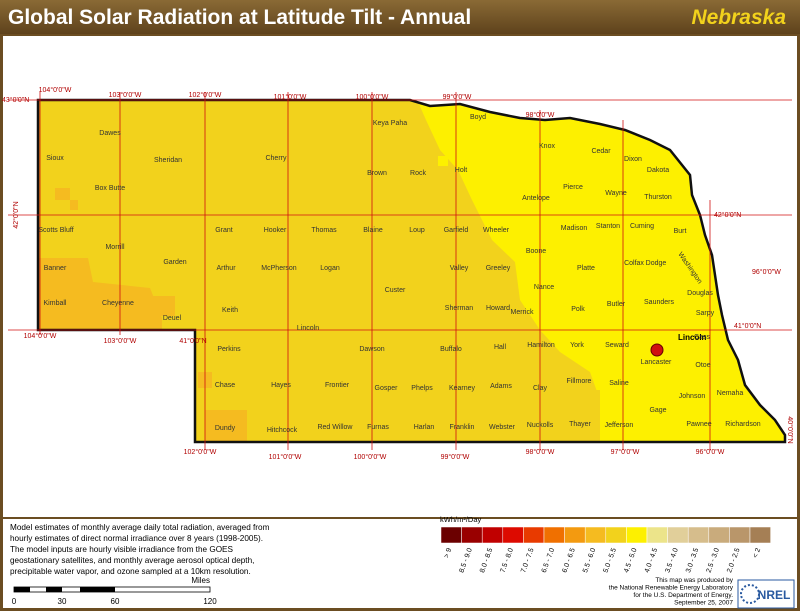  Describe the element at coordinates (608, 226) in the screenshot. I see `county-label: Stanton` at that location.